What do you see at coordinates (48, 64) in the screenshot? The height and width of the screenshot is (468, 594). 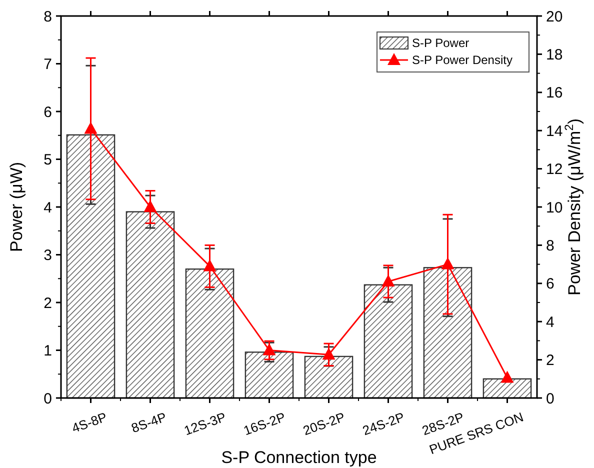 I see `y-tick-label: 7` at bounding box center [48, 64].